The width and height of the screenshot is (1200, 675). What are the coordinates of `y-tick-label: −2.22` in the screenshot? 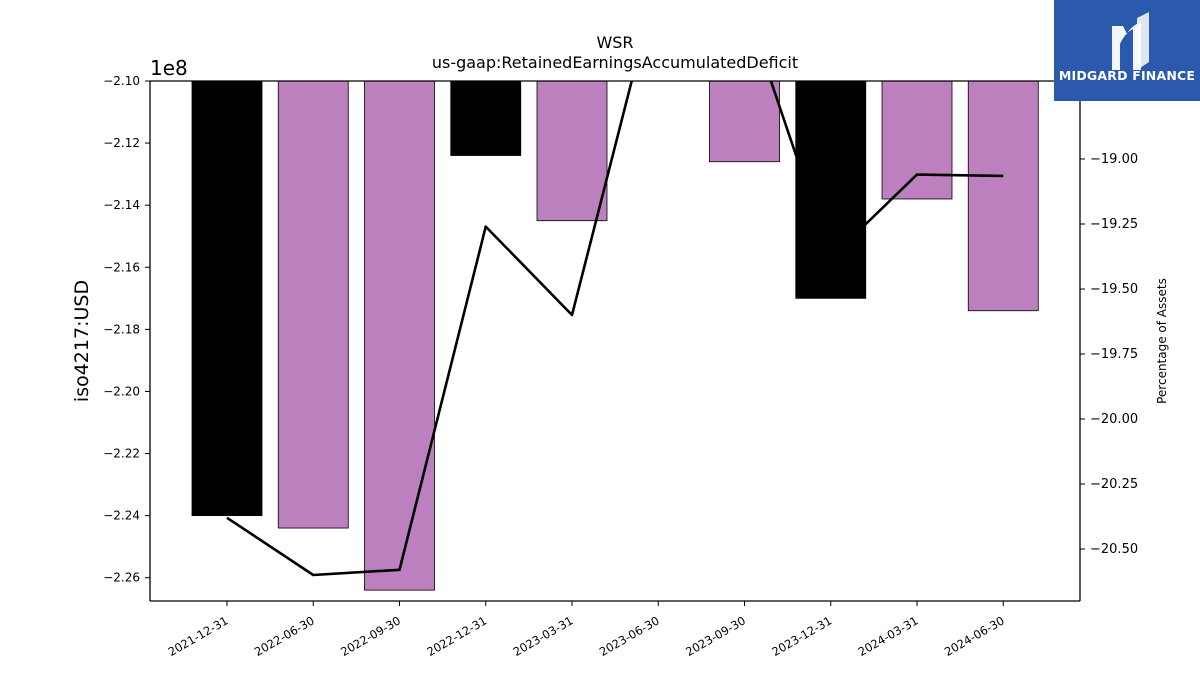 It's located at (121, 454).